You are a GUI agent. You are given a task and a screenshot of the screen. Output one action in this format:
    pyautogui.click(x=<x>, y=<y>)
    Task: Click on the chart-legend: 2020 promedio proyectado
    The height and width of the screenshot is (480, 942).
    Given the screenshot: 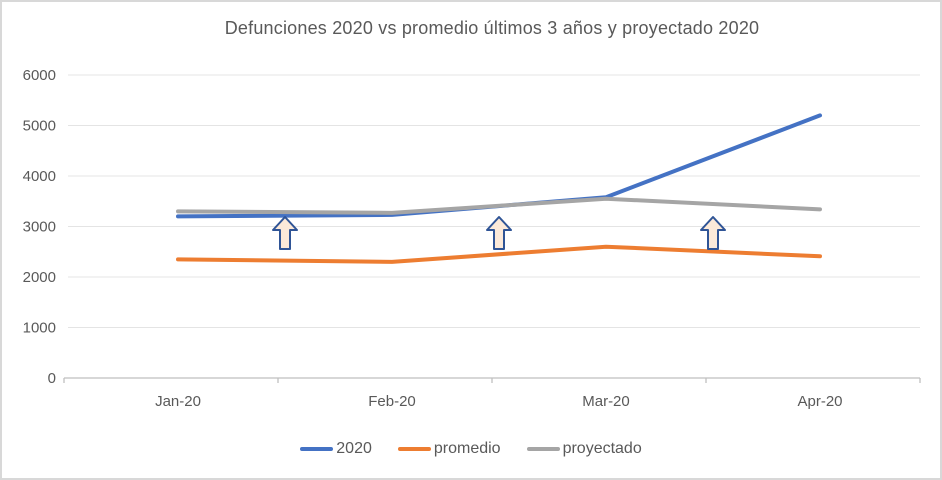 What is the action you would take?
    pyautogui.click(x=471, y=449)
    